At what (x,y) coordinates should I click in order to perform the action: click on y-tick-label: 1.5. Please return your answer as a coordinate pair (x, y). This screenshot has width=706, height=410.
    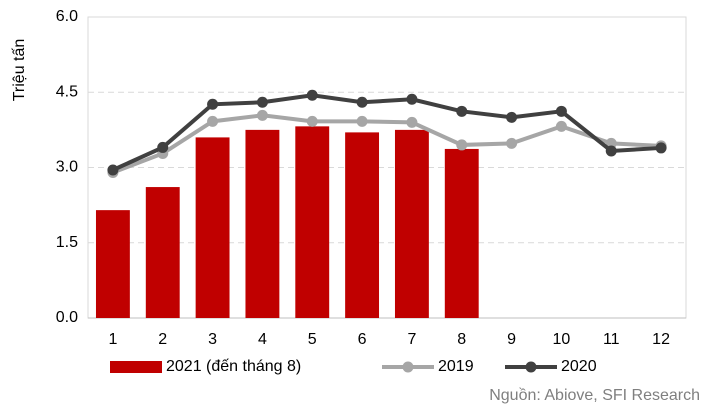
    Looking at the image, I should click on (67, 242).